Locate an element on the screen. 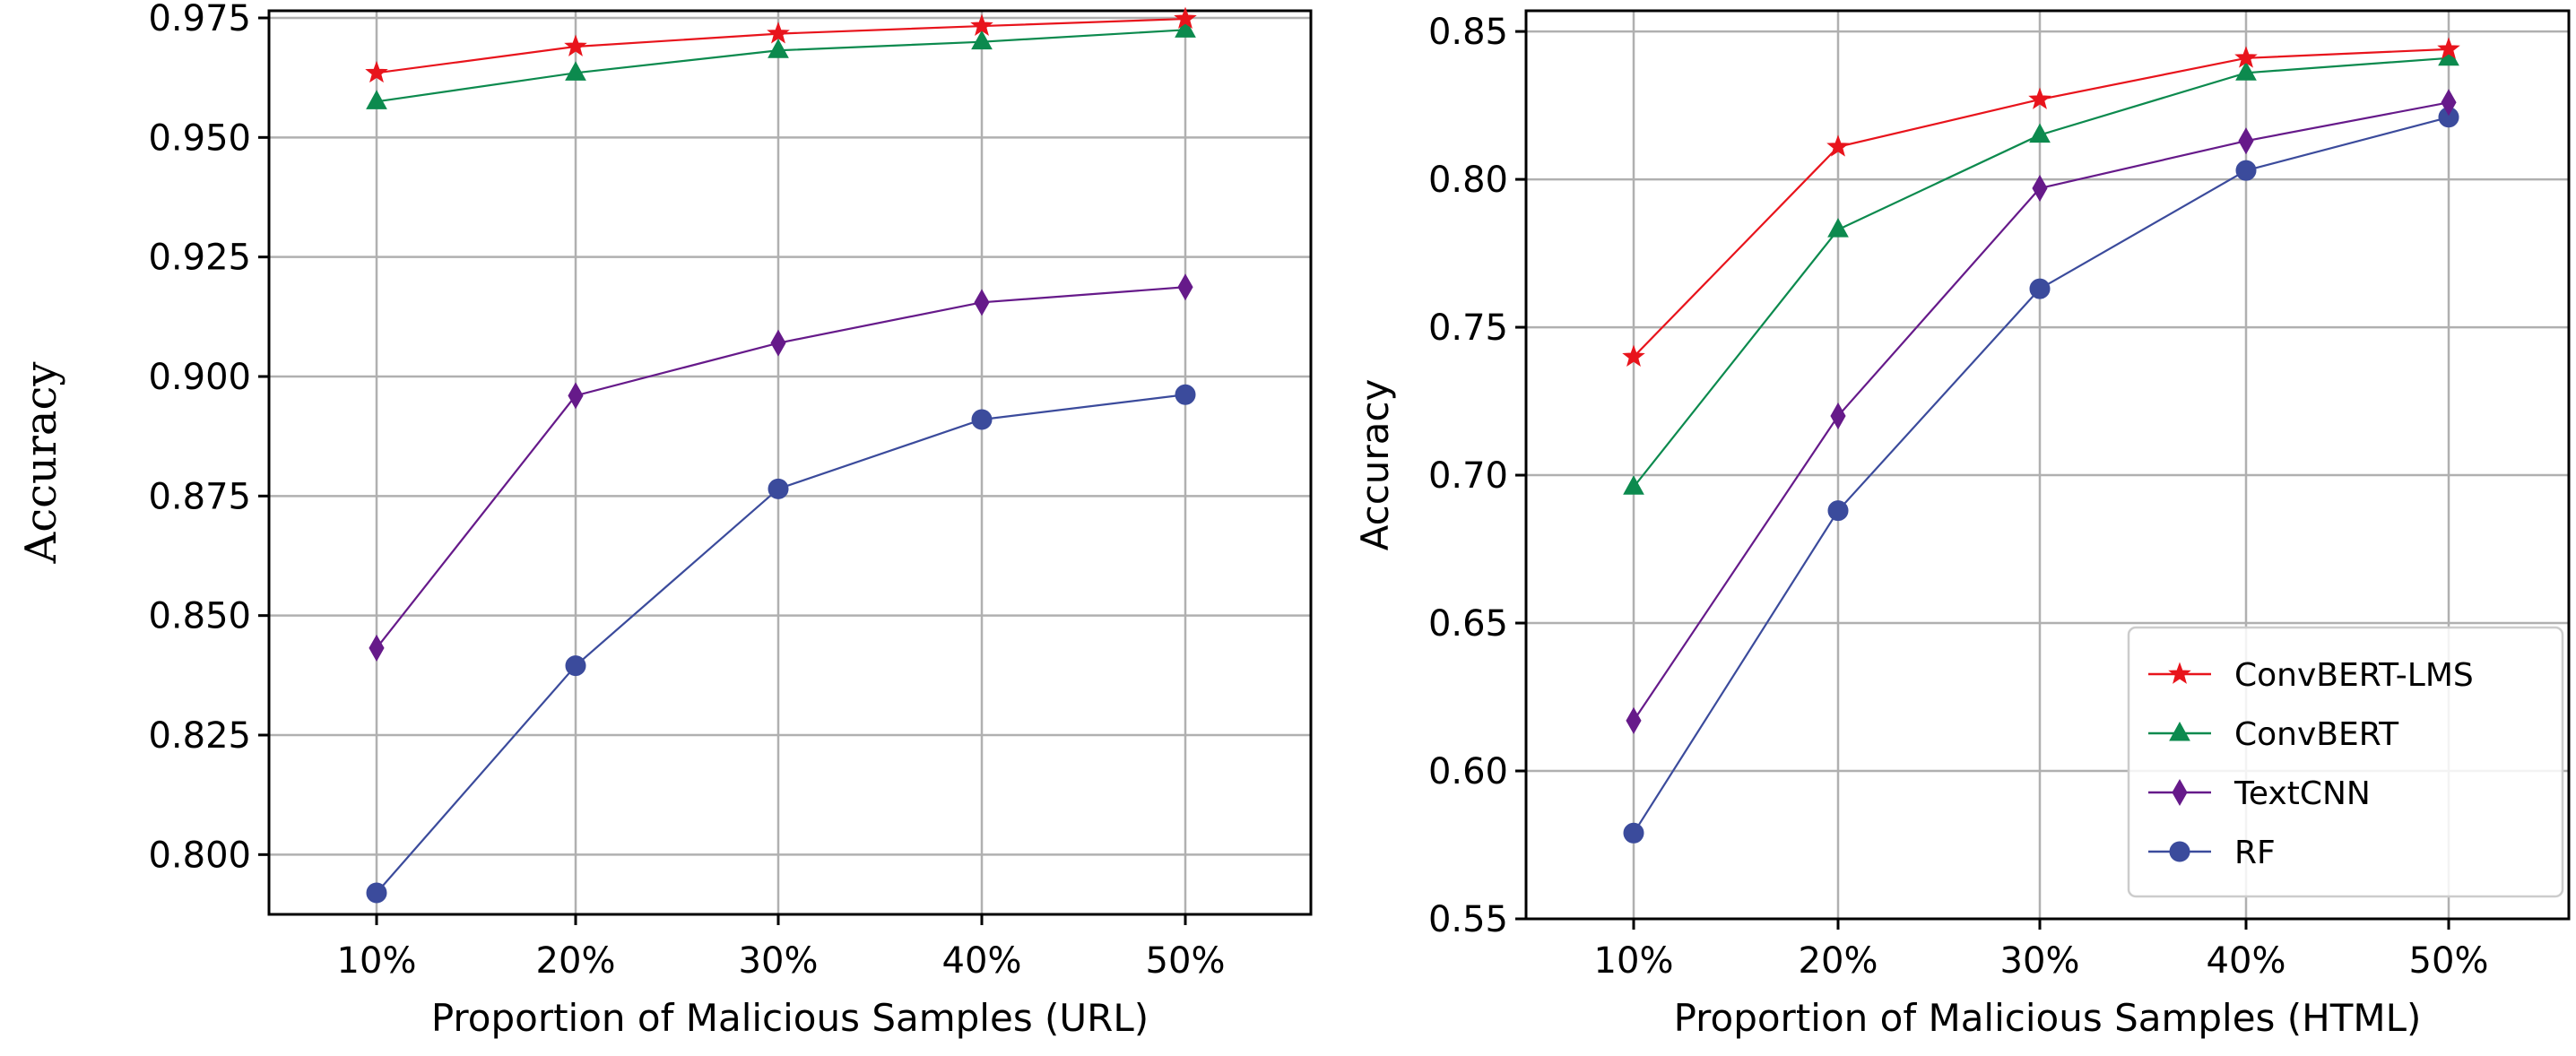  x-axis-label: Proportion of Malicious Samples (URL) is located at coordinates (790, 1018).